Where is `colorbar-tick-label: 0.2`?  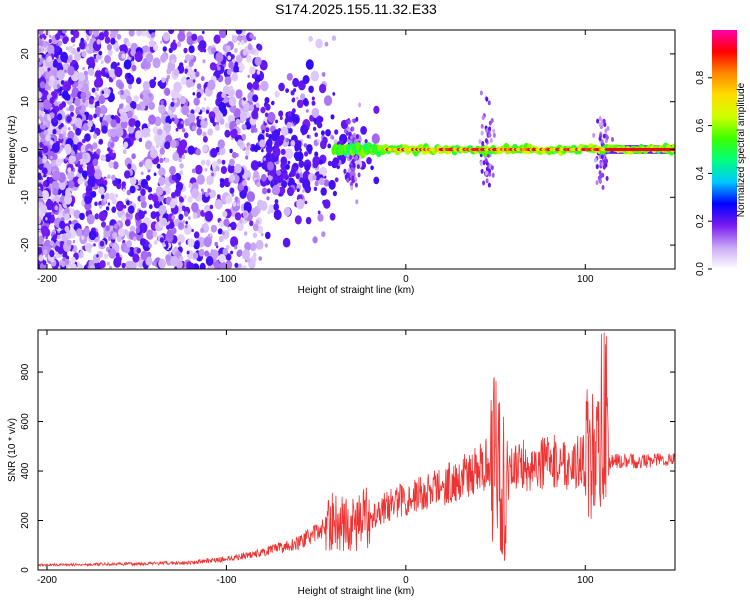 colorbar-tick-label: 0.2 is located at coordinates (700, 221).